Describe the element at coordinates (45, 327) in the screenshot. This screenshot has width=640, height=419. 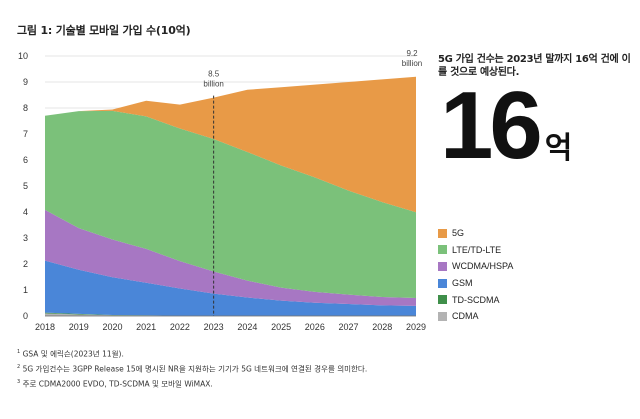
I see `x-tick-label: 2018` at that location.